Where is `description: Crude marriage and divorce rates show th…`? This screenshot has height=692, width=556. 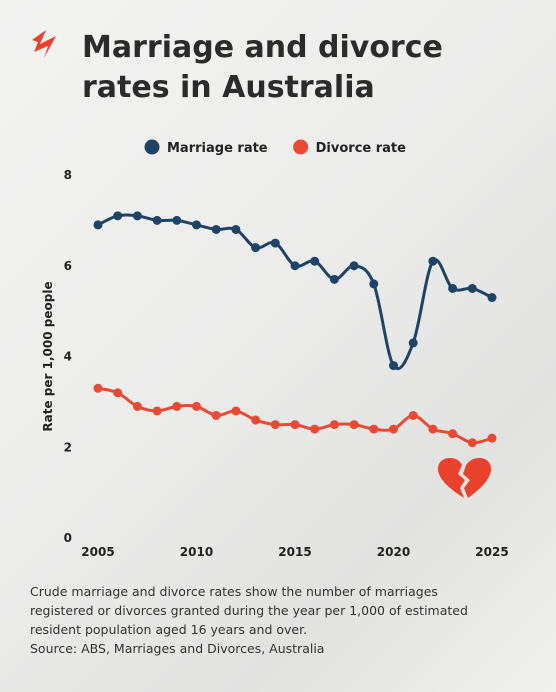
description: Crude marriage and divorce rates show th… is located at coordinates (249, 610).